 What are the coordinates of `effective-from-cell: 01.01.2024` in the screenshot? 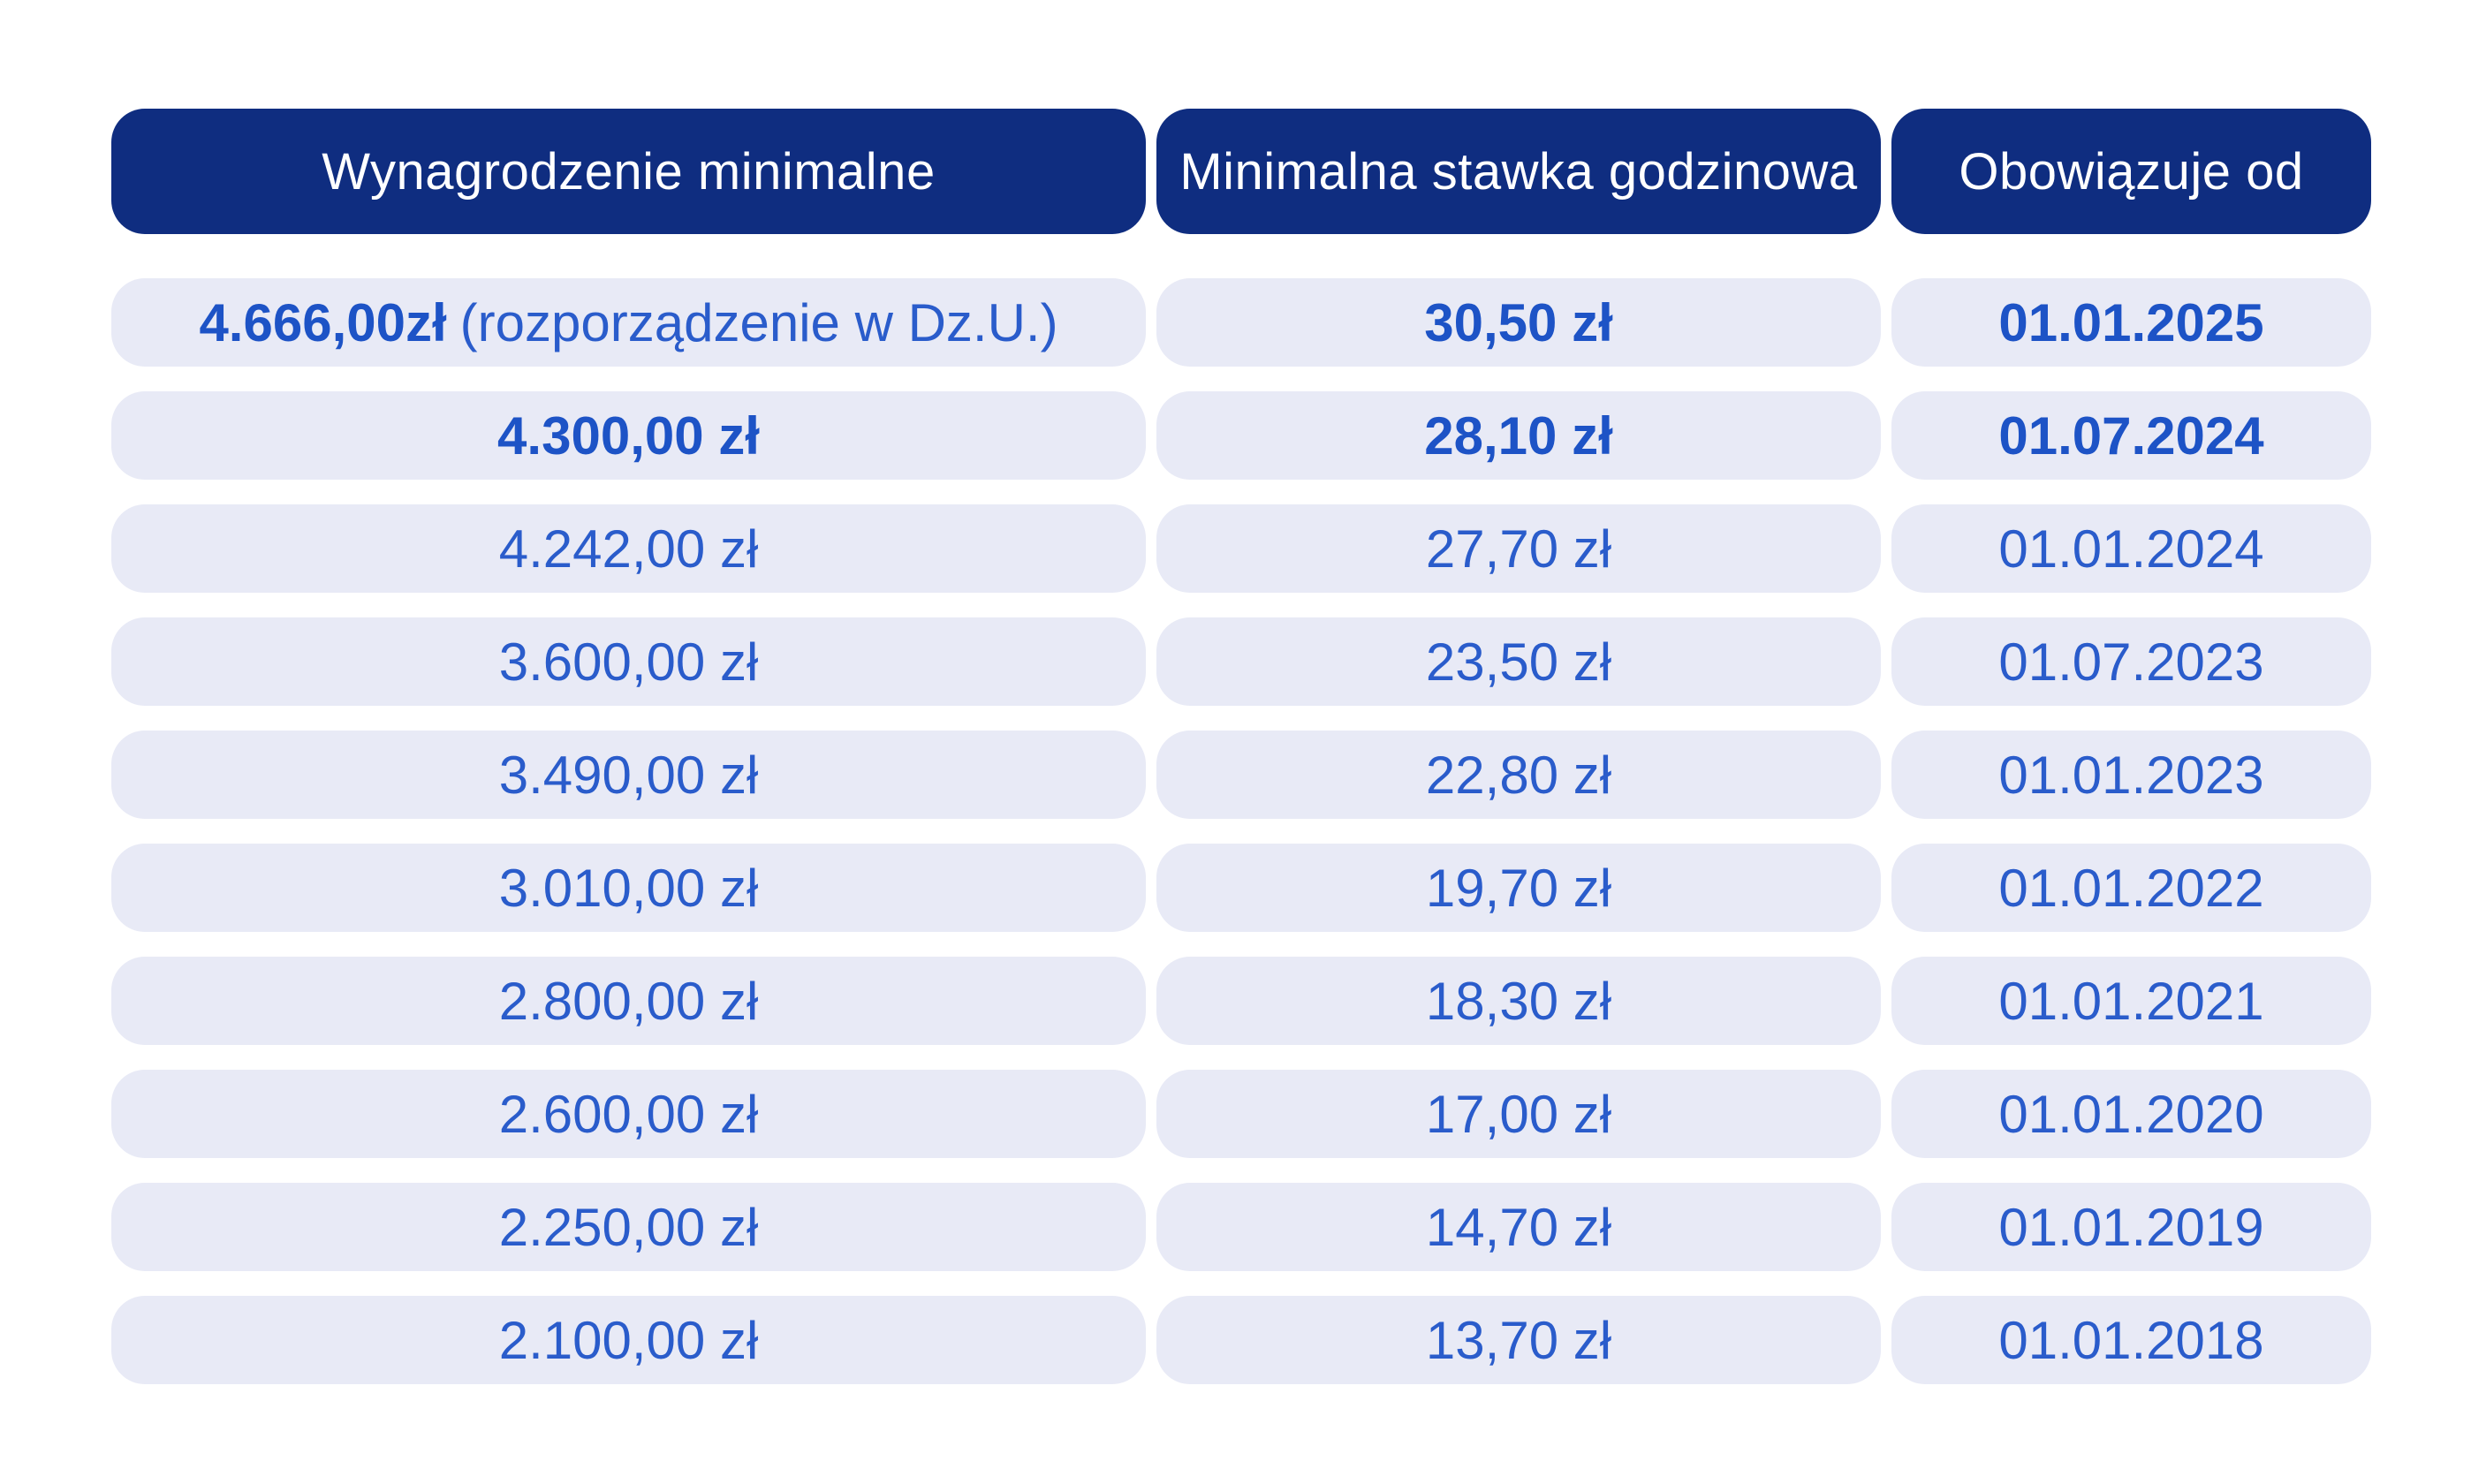 It's located at (2131, 548).